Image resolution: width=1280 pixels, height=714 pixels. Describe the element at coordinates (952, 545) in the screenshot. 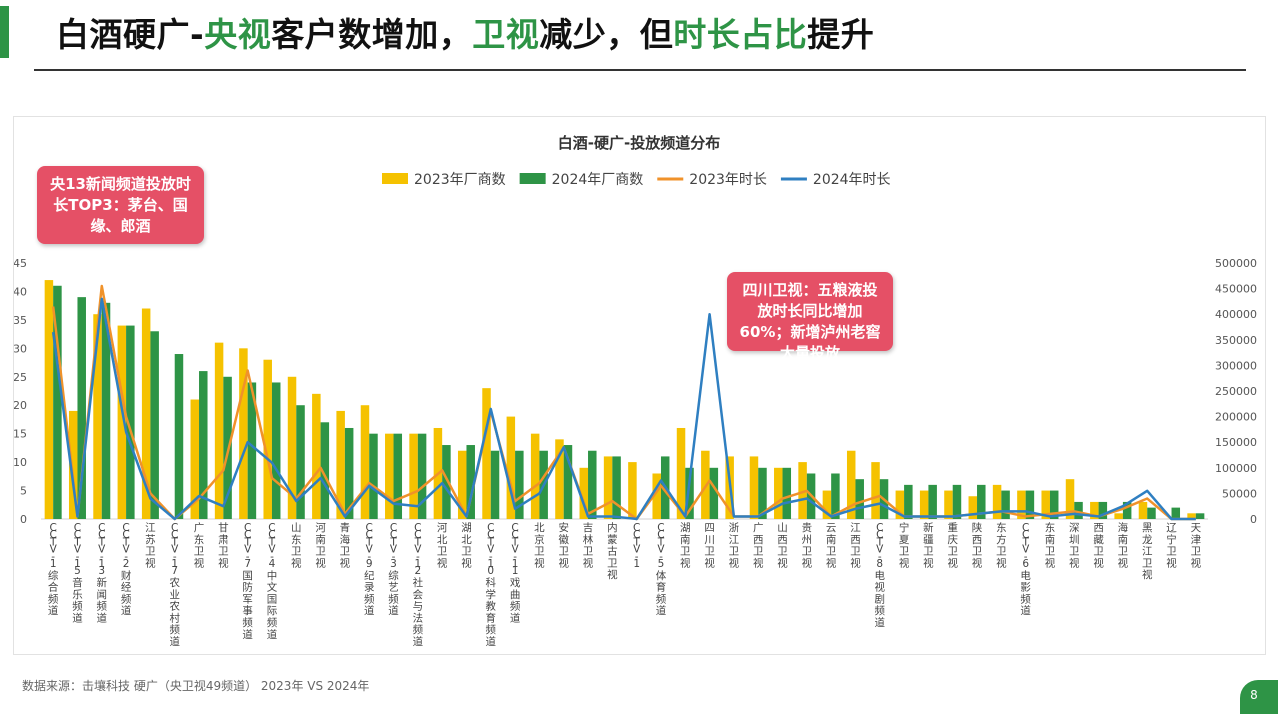

I see `category-label-37: 重庆卫视` at that location.